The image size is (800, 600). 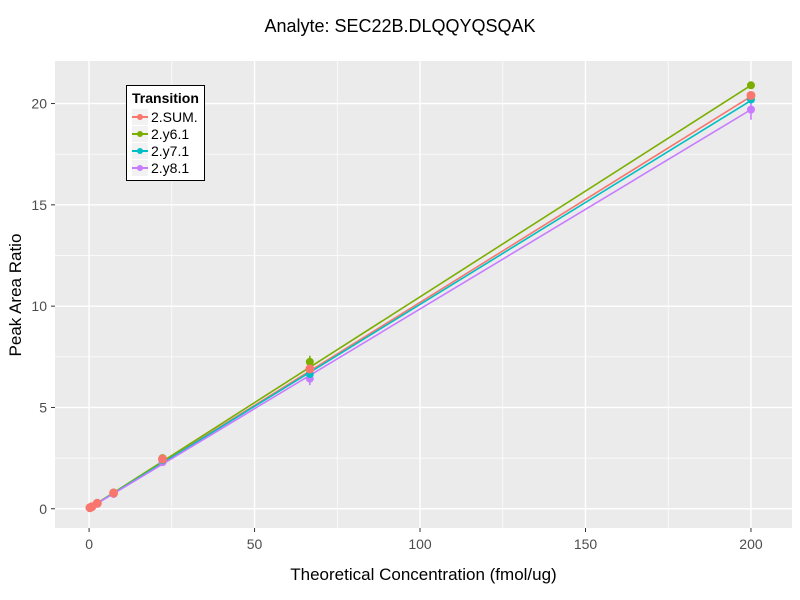 What do you see at coordinates (423, 574) in the screenshot?
I see `x-axis-title: Theoretical Concentration (fmol/ug)` at bounding box center [423, 574].